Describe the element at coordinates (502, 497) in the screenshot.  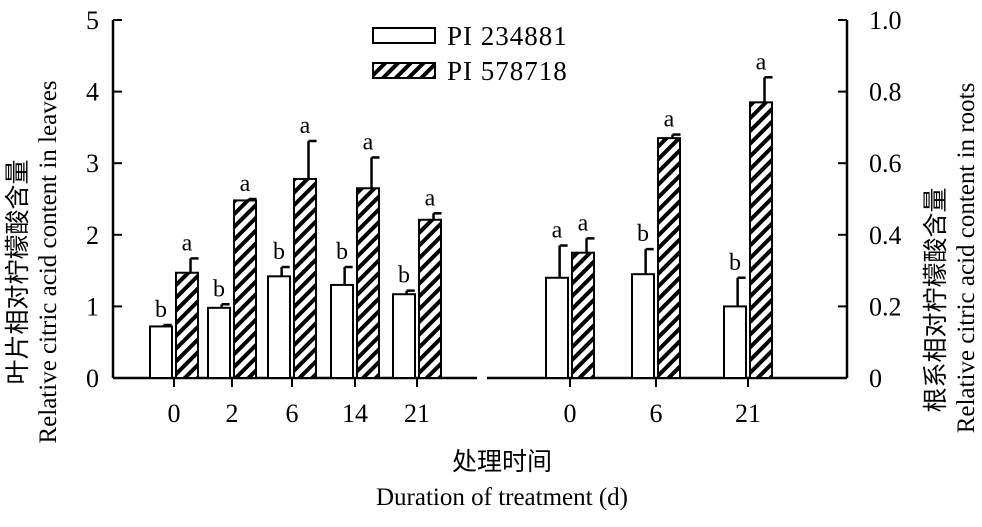
I see `x-axis-title: Duration of treatment (d)` at that location.